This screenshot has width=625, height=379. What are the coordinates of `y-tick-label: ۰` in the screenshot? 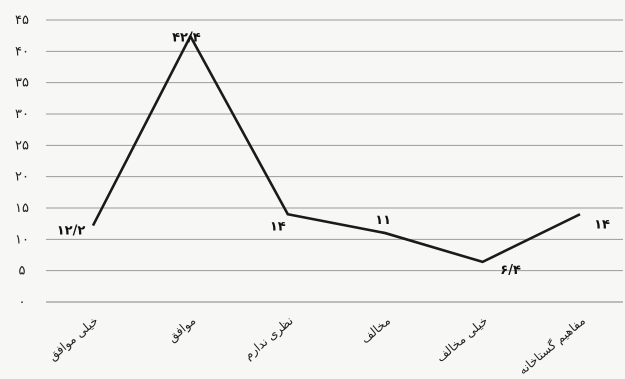 It's located at (22, 302).